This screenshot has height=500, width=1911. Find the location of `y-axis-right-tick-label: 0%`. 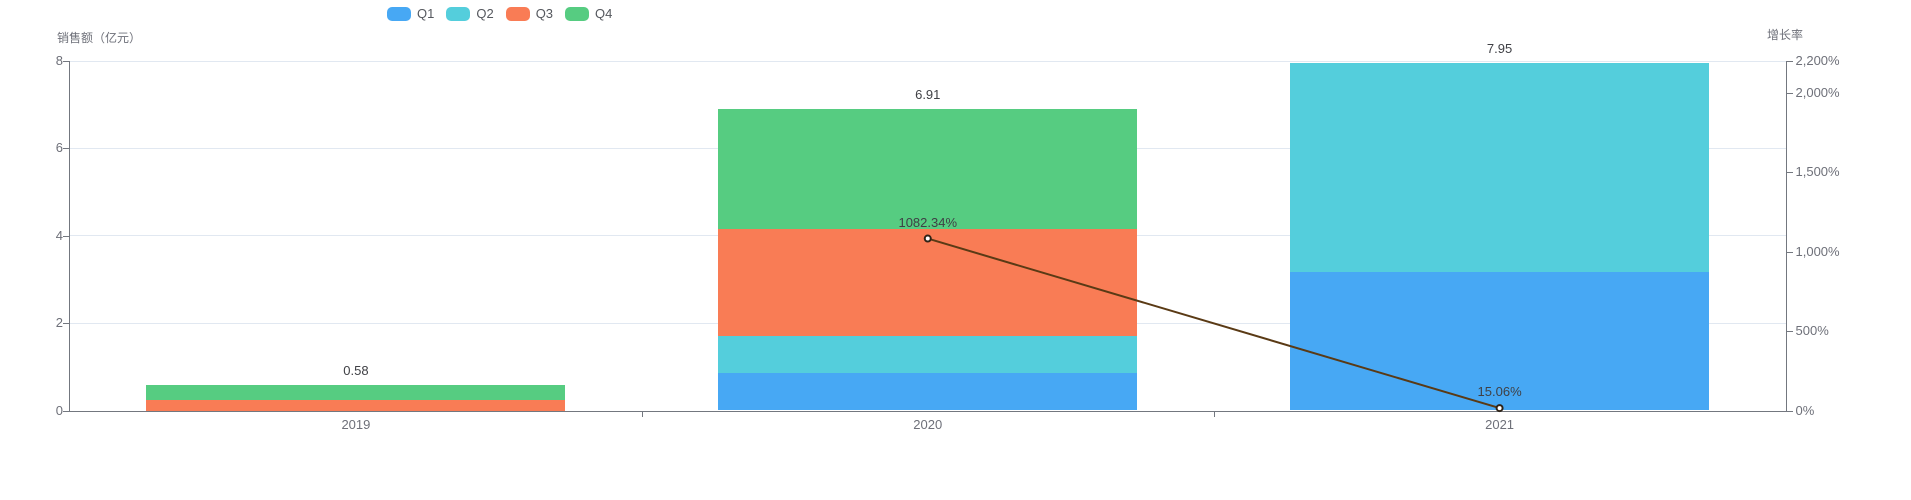

y-axis-right-tick-label: 0% is located at coordinates (1805, 410).